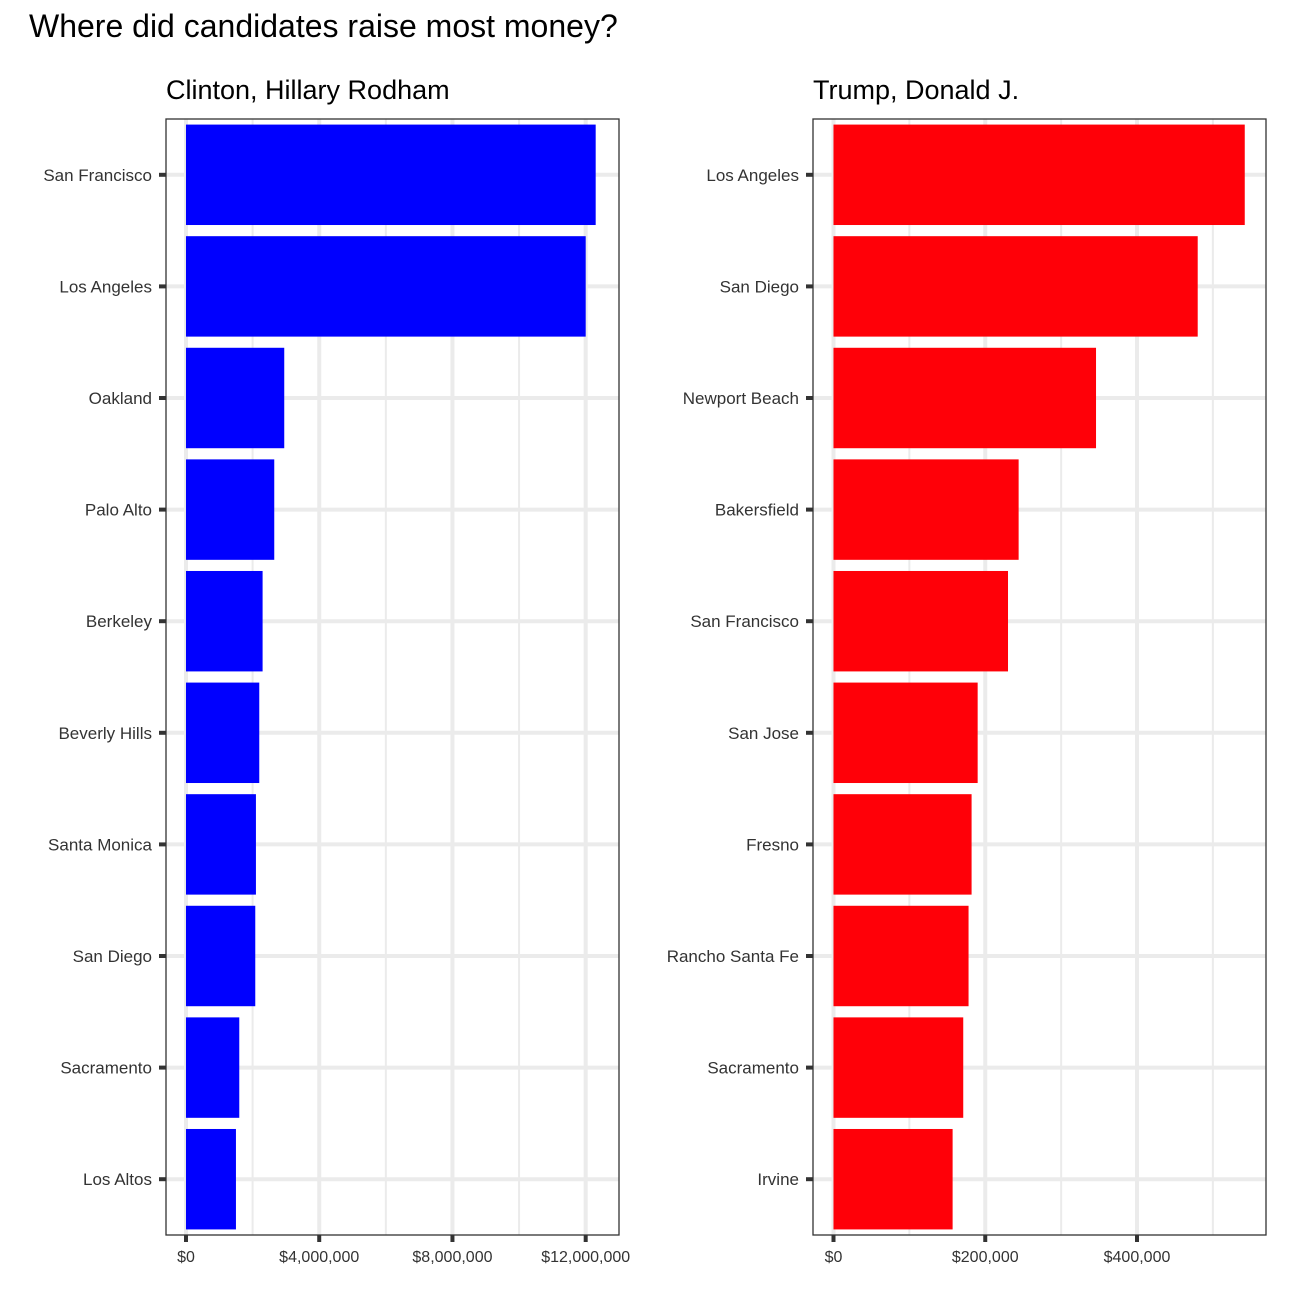  I want to click on category-label: Rancho Santa Fe, so click(733, 956).